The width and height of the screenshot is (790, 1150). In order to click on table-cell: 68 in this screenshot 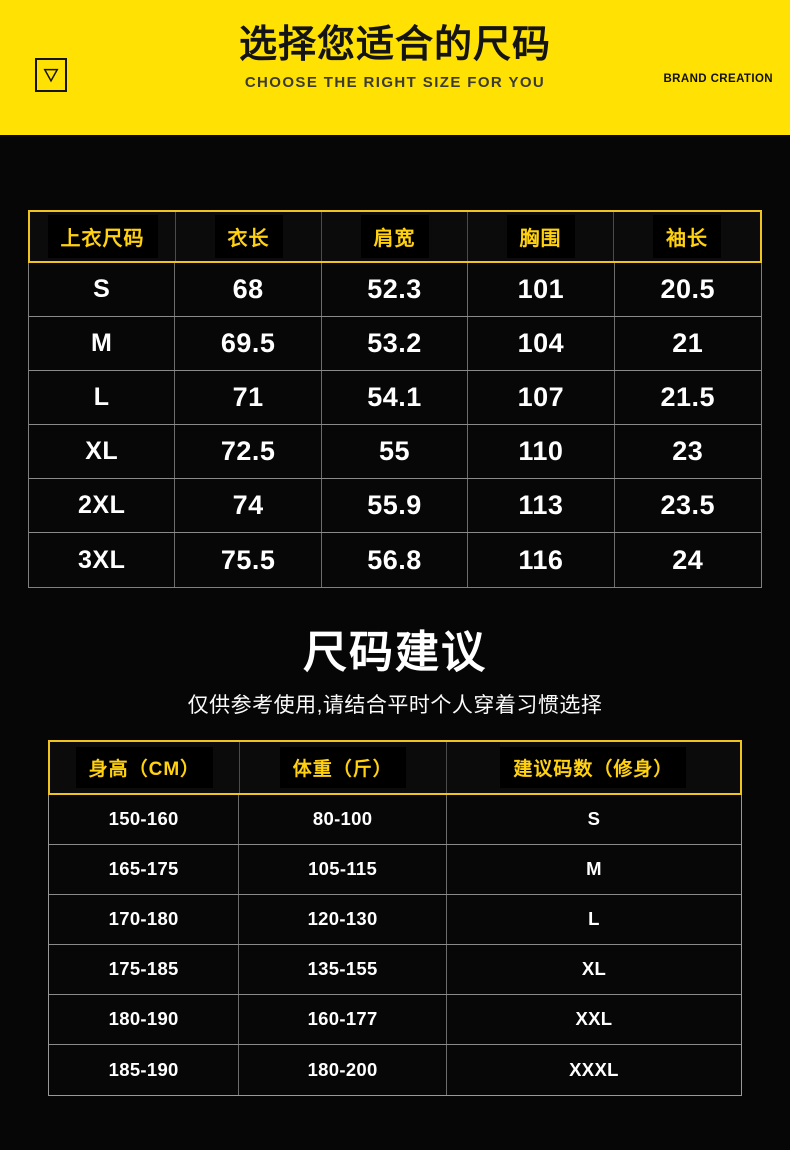, I will do `click(248, 289)`.